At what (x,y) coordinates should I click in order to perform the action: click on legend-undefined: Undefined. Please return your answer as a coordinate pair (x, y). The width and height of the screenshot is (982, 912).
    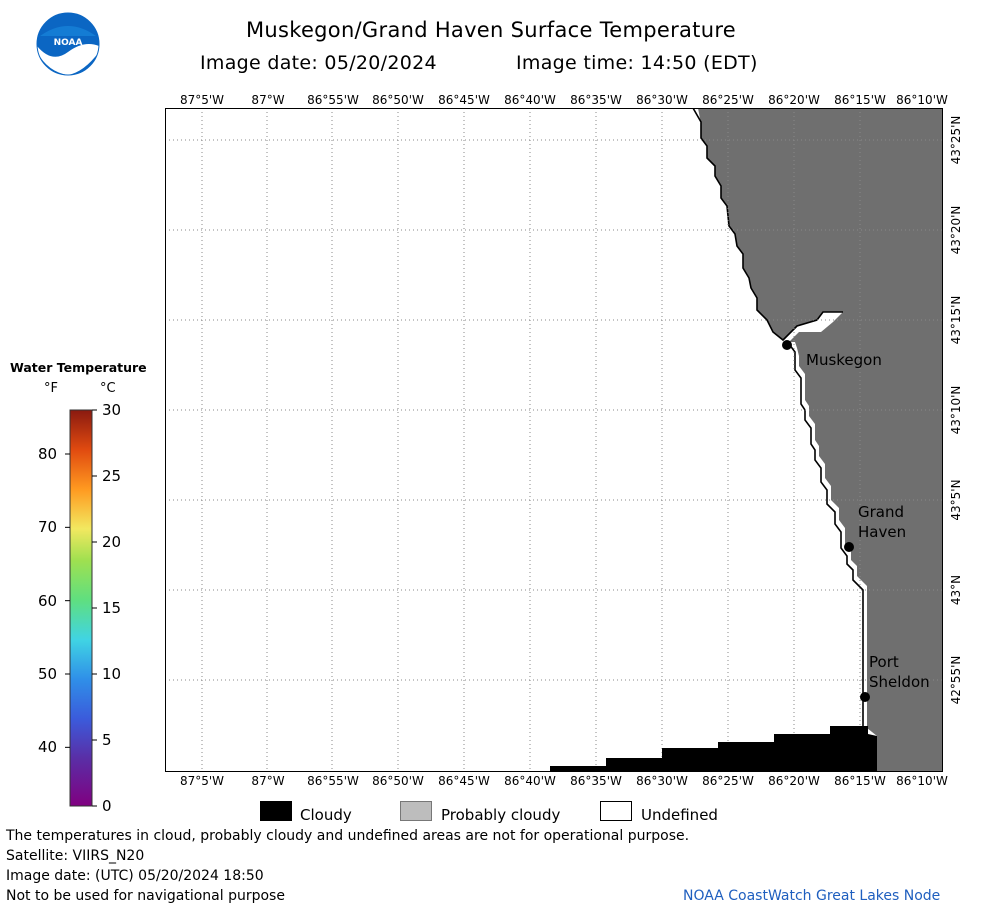
    Looking at the image, I should click on (679, 815).